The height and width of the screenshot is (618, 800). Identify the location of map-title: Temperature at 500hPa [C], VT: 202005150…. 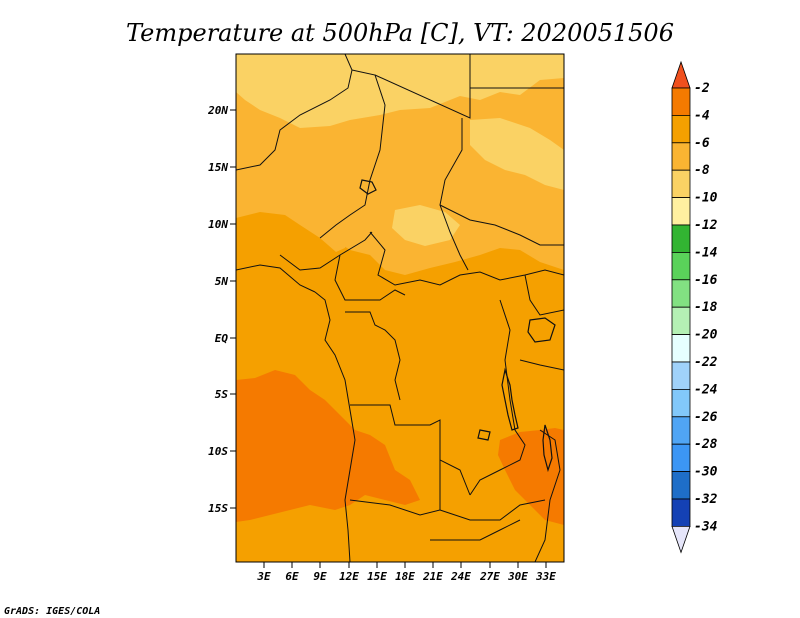
(400, 33).